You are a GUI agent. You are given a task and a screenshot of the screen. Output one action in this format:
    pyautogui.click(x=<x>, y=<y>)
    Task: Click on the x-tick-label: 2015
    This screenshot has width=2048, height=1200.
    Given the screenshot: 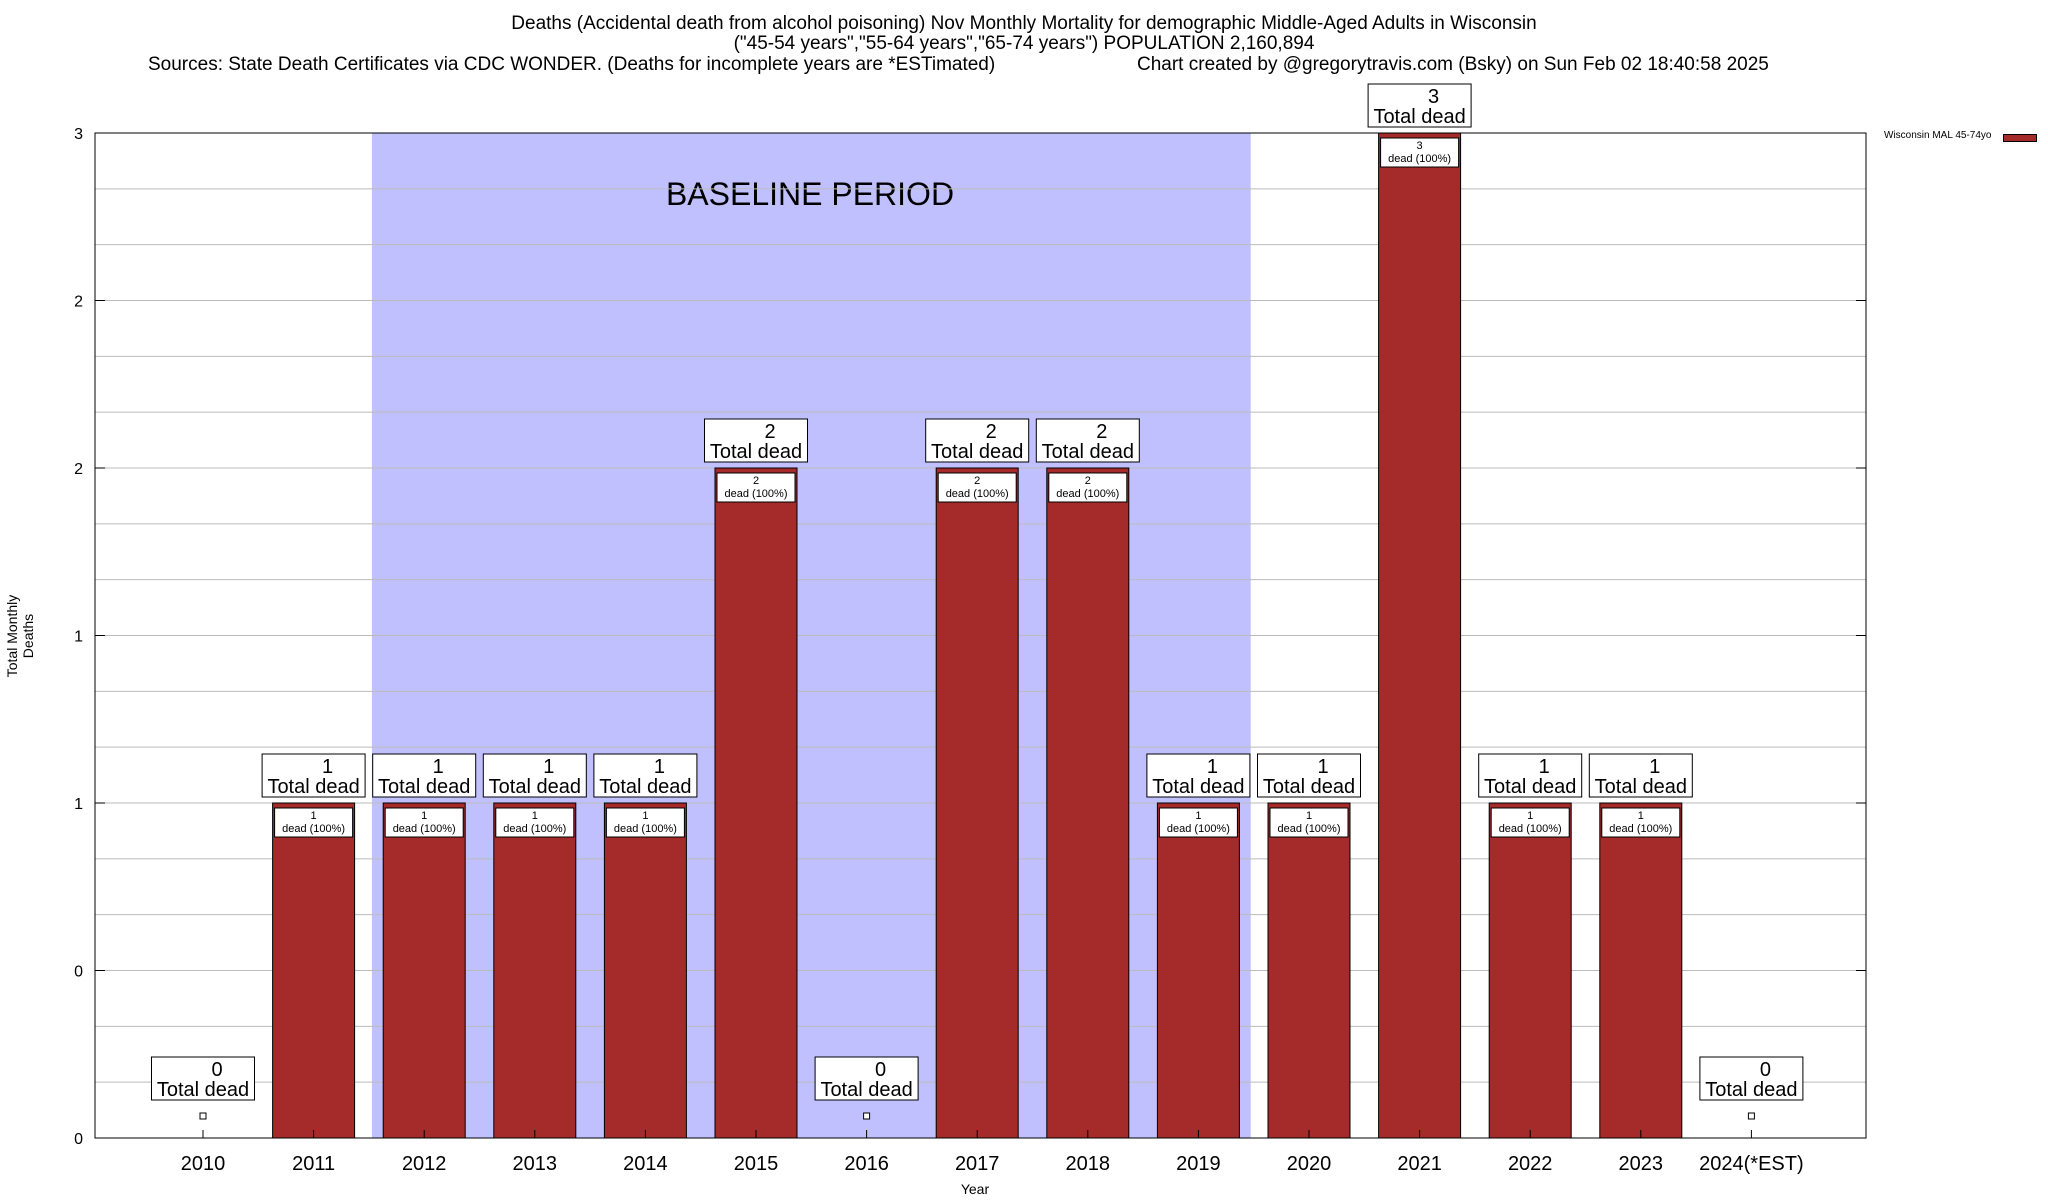 What is the action you would take?
    pyautogui.click(x=756, y=1164)
    